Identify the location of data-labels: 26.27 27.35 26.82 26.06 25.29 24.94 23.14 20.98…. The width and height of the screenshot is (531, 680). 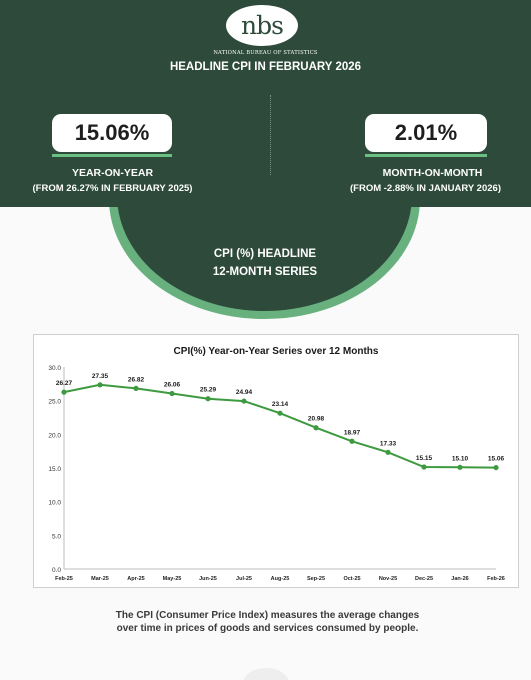
(280, 418).